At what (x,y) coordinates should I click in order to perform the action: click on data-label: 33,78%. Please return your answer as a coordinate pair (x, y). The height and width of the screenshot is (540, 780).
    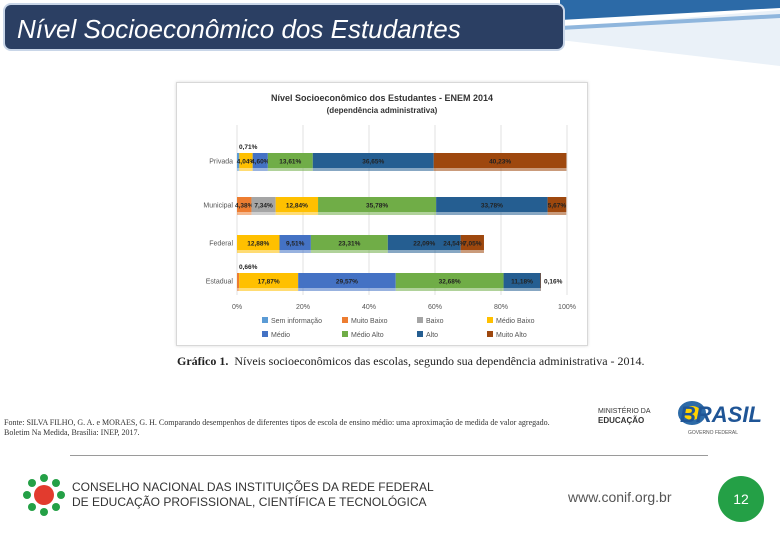
    Looking at the image, I should click on (492, 206).